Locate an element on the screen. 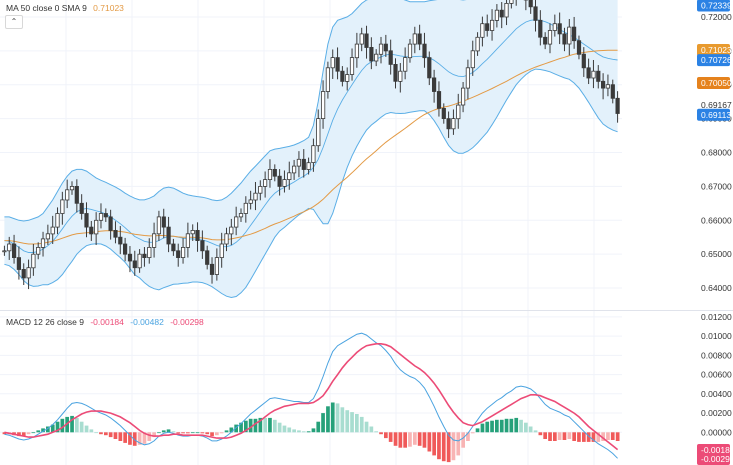  hist-legend-value: -0.00298 is located at coordinates (187, 322).